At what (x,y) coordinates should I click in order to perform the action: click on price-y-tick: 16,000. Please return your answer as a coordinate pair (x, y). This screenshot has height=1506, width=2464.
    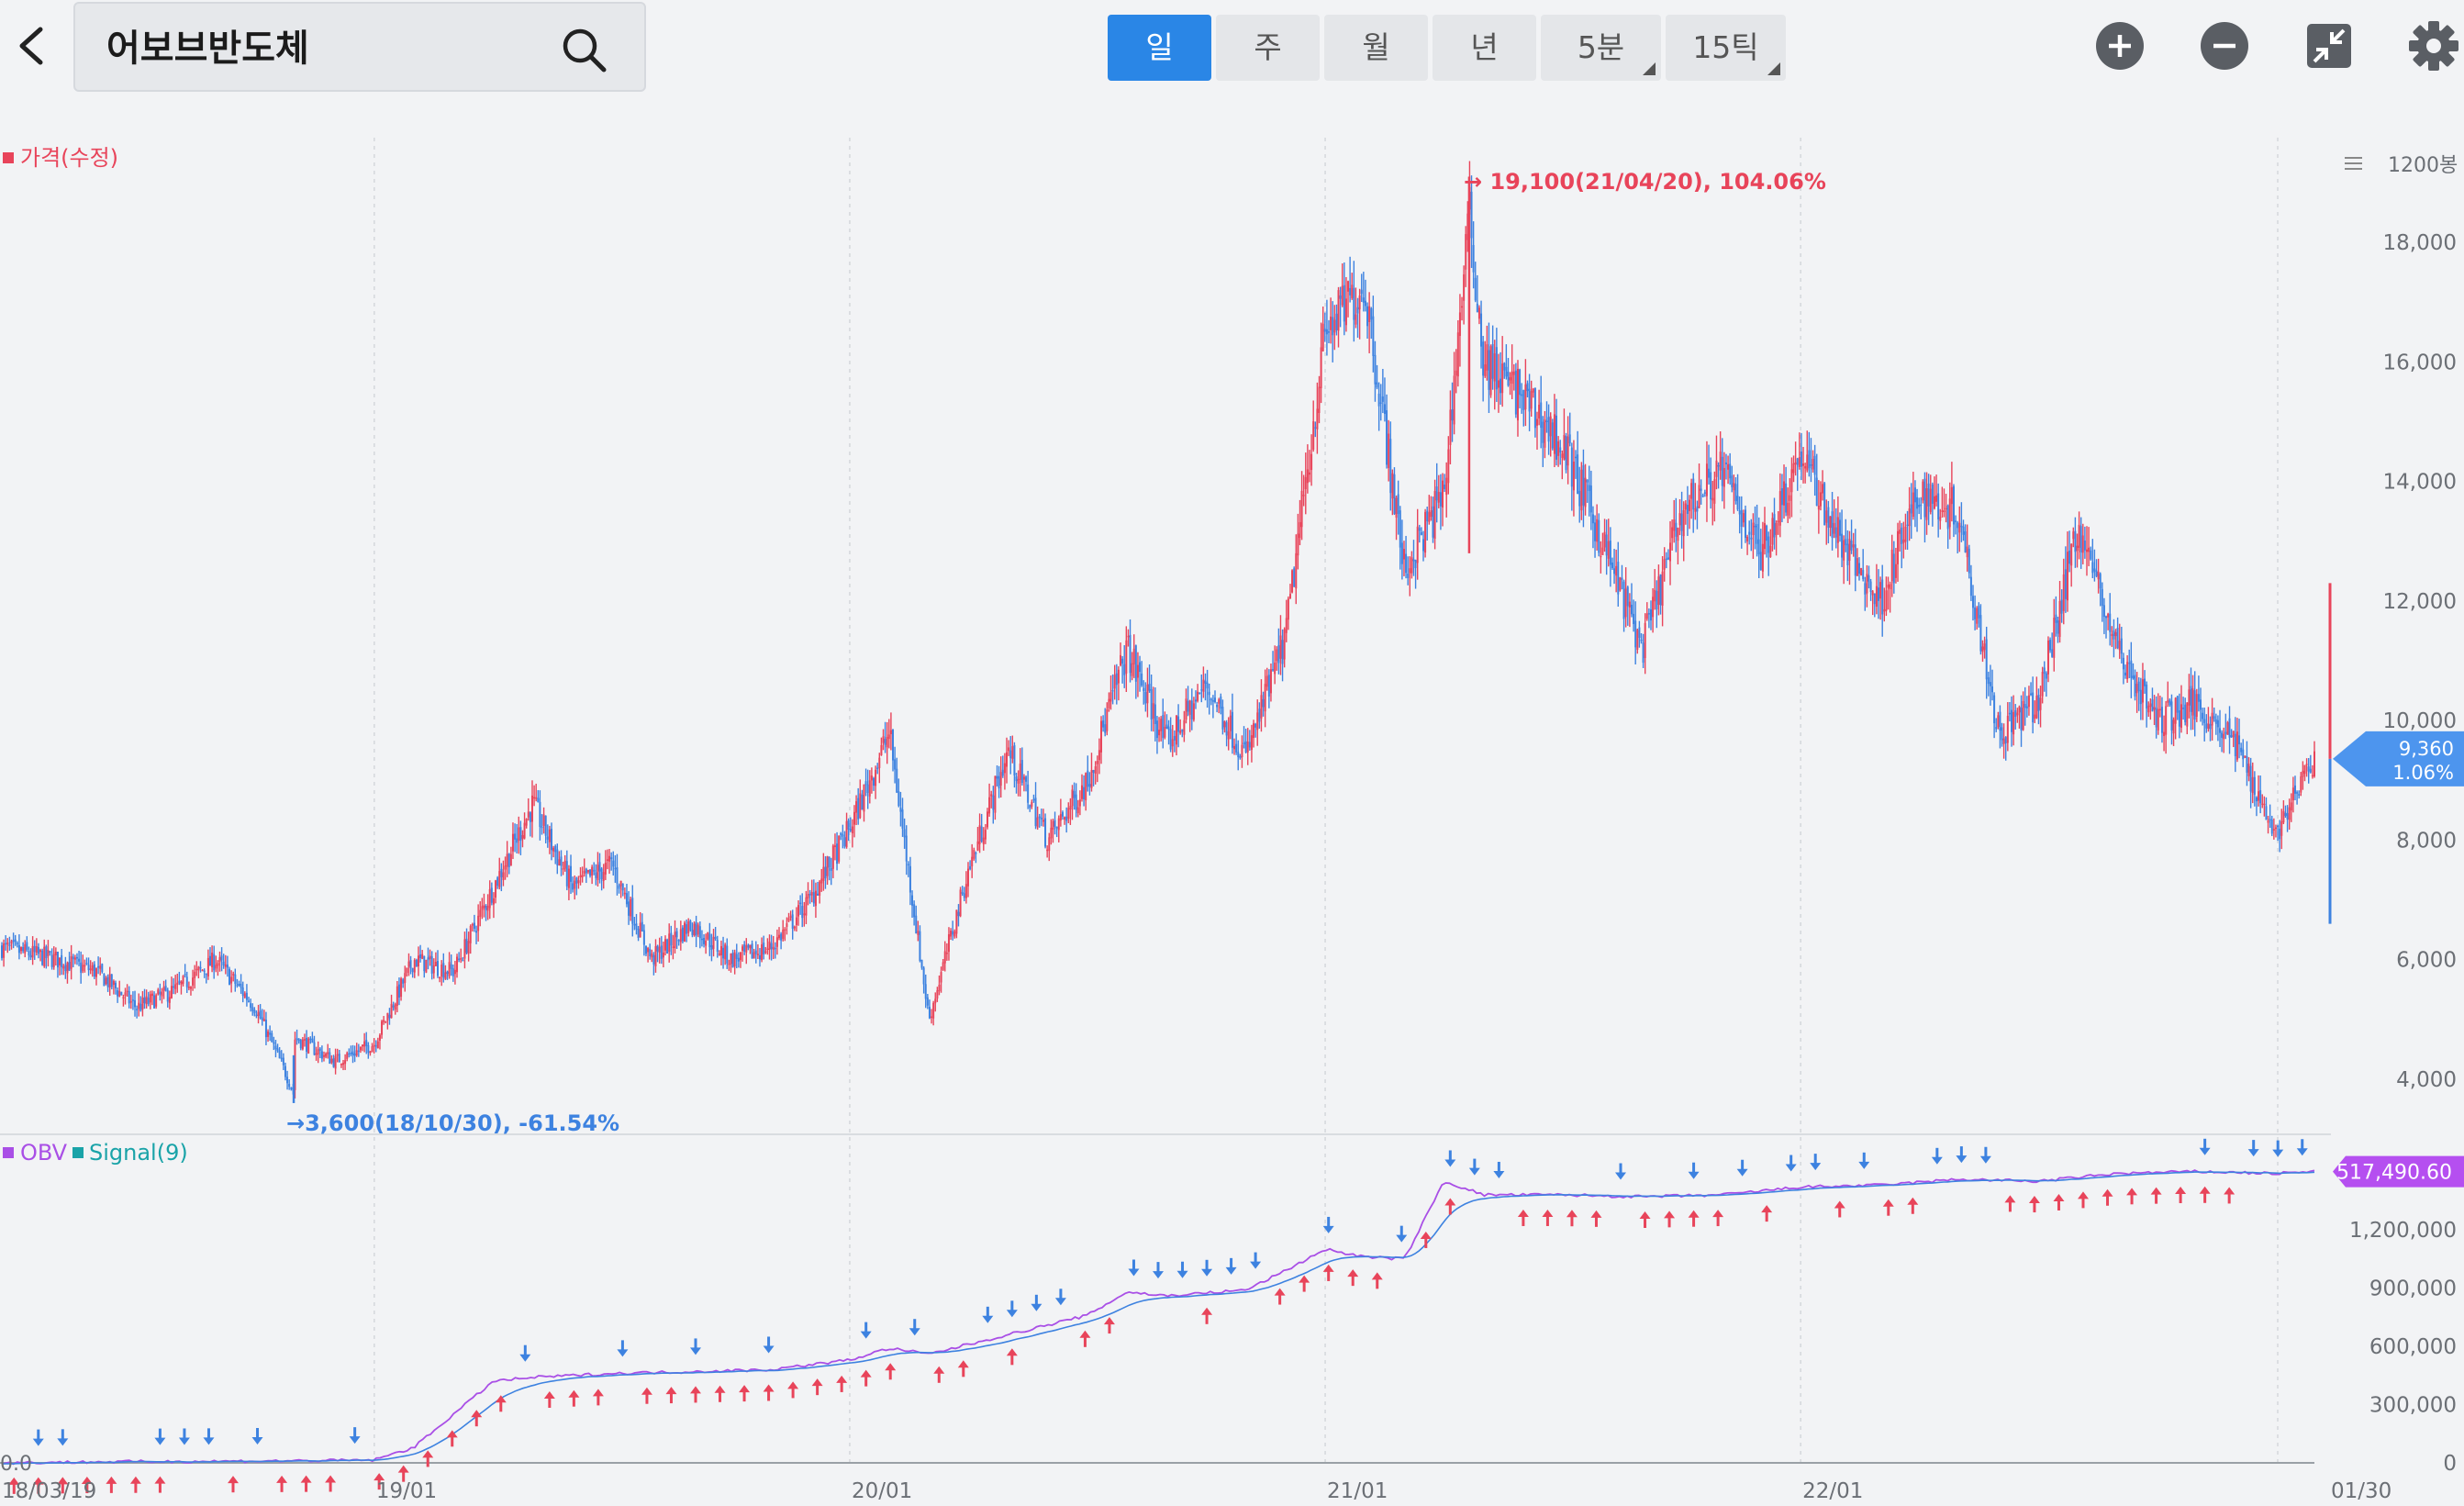
    Looking at the image, I should click on (2420, 362).